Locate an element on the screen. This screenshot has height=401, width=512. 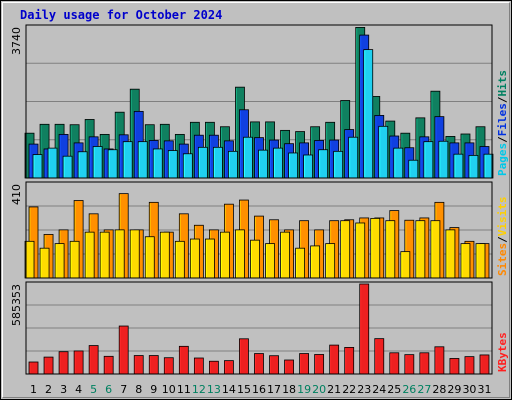
x-tick-label-day-29: 29 is located at coordinates (454, 389).